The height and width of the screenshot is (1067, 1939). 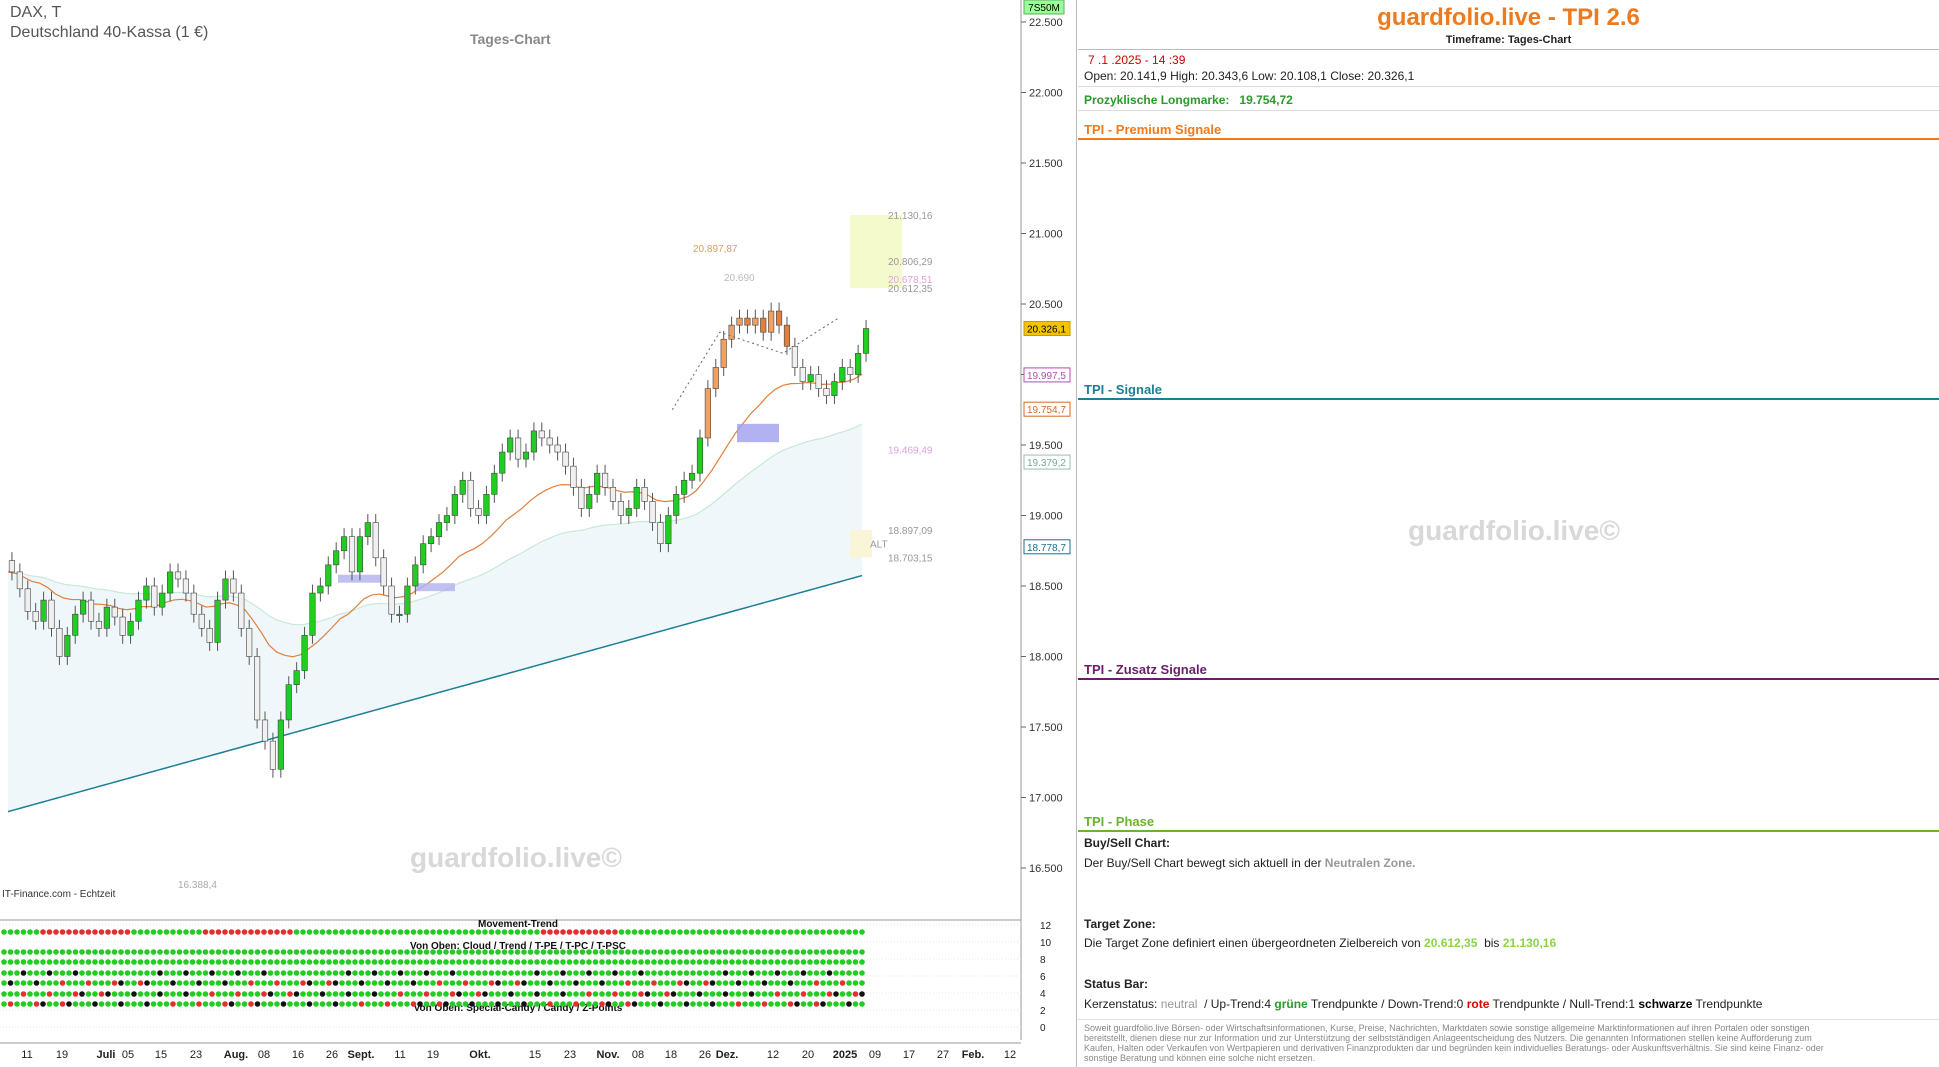 What do you see at coordinates (1508, 679) in the screenshot?
I see `extra-signals-line` at bounding box center [1508, 679].